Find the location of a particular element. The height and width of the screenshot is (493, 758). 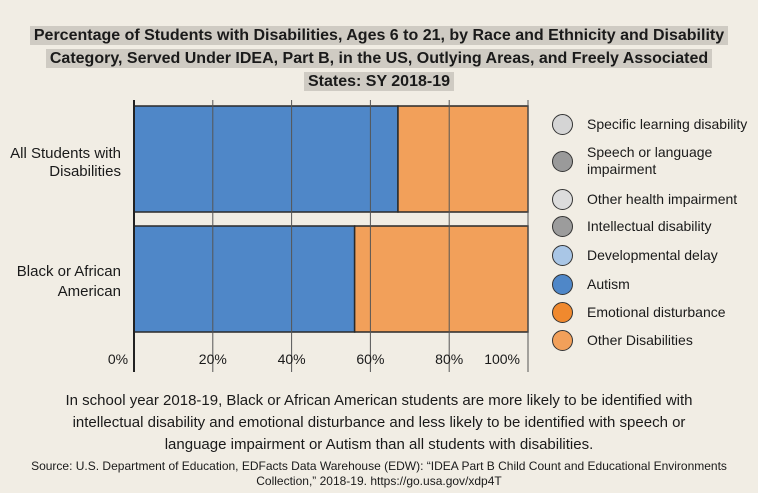

legend-item-other-disabilities: Other Disabilities is located at coordinates (654, 340).